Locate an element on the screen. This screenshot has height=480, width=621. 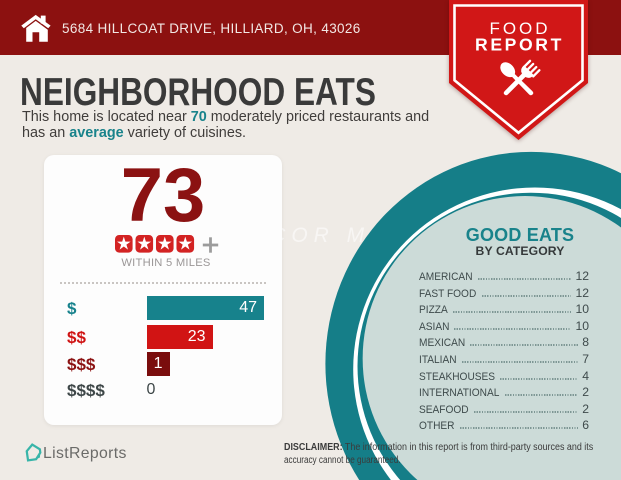
svg-text: FOOD is located at coordinates (519, 28).